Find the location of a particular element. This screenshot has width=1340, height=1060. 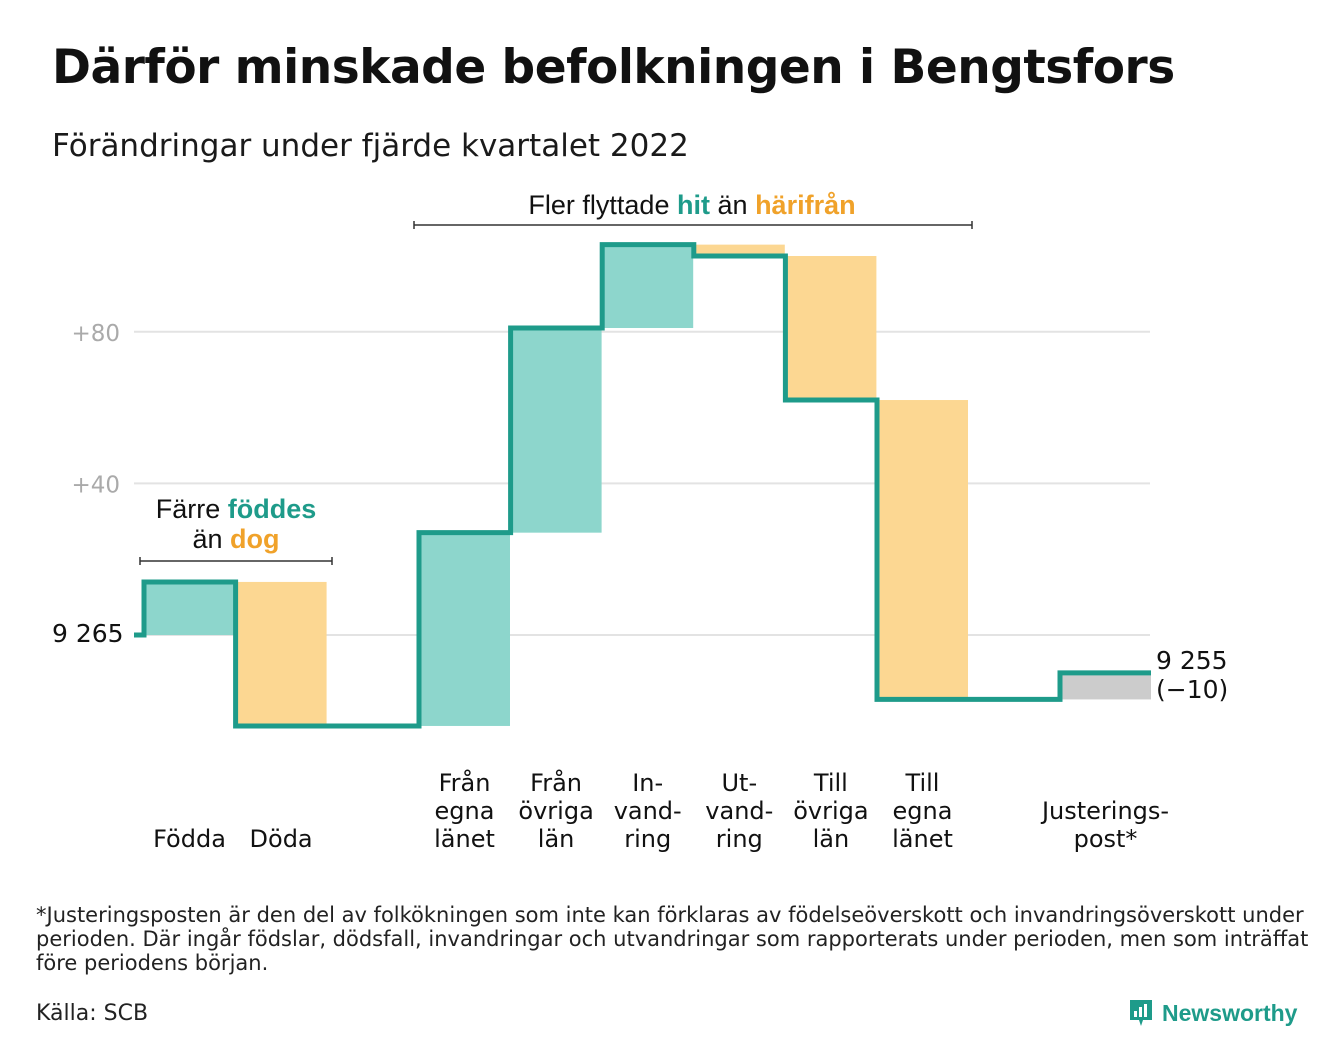

category-label-till_egna: länet is located at coordinates (922, 839).